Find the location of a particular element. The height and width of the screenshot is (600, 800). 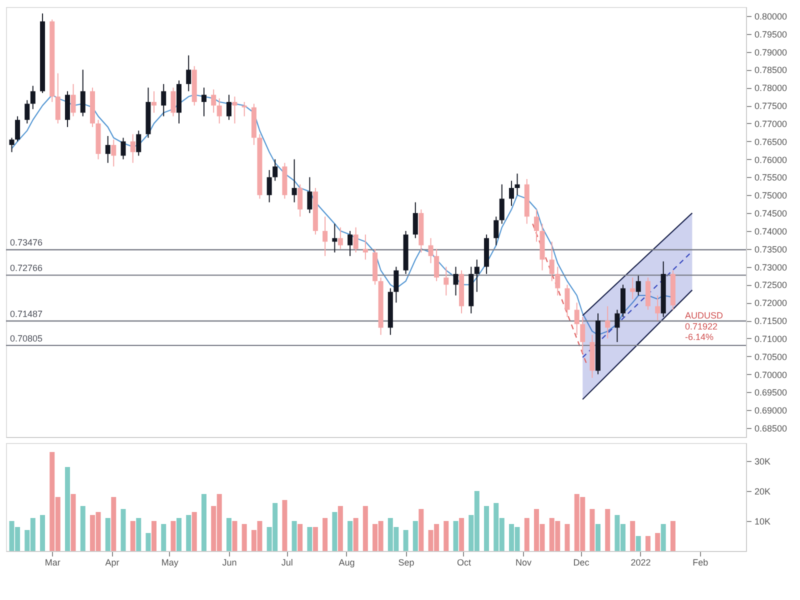

y-tick-label: 0.77000 is located at coordinates (771, 123).